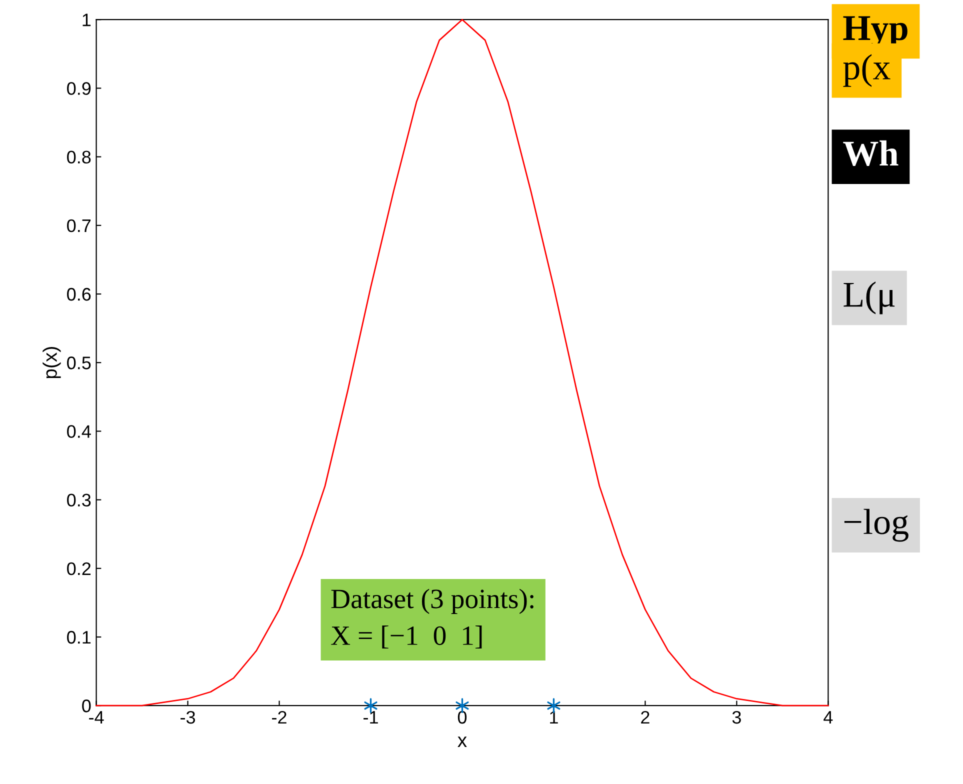  Describe the element at coordinates (371, 717) in the screenshot. I see `x-tick-label: -1` at that location.